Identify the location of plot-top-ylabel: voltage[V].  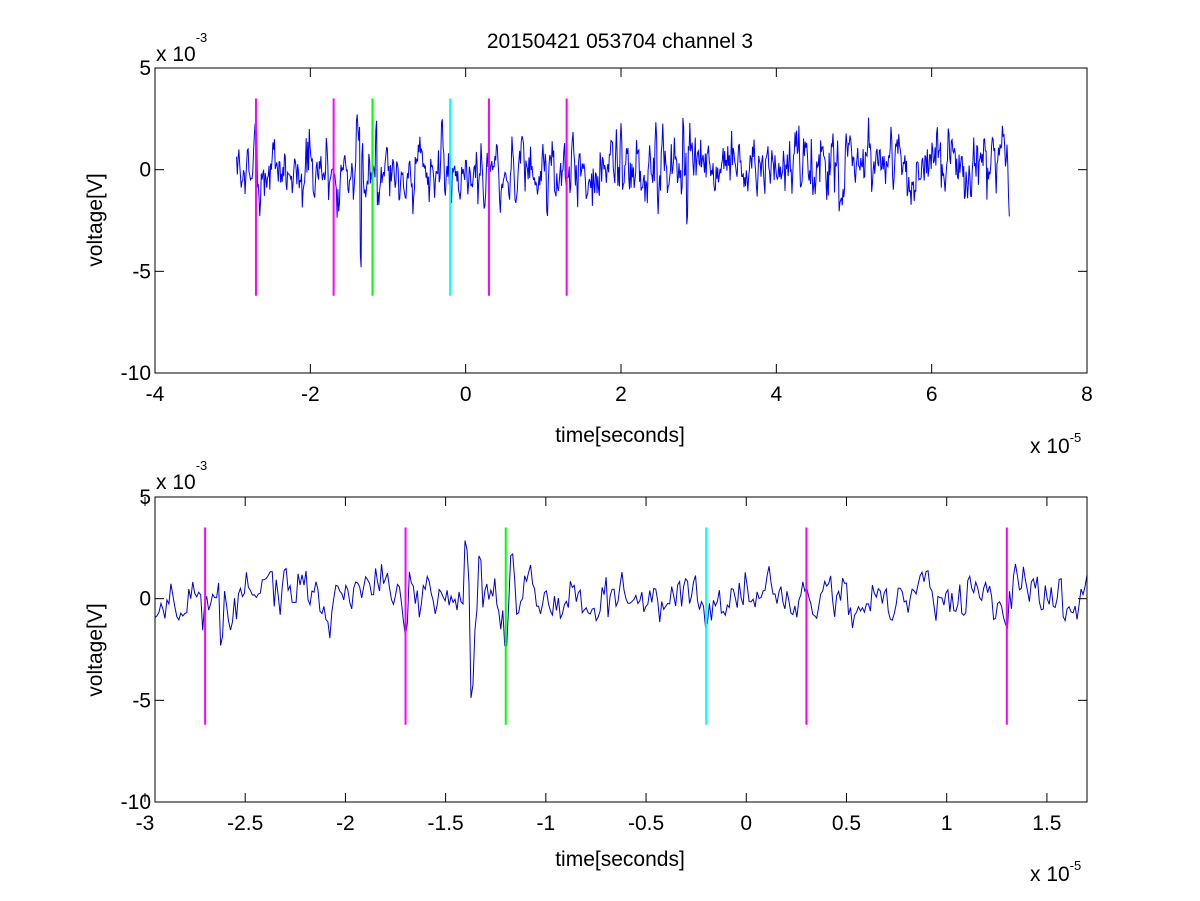
(95, 219).